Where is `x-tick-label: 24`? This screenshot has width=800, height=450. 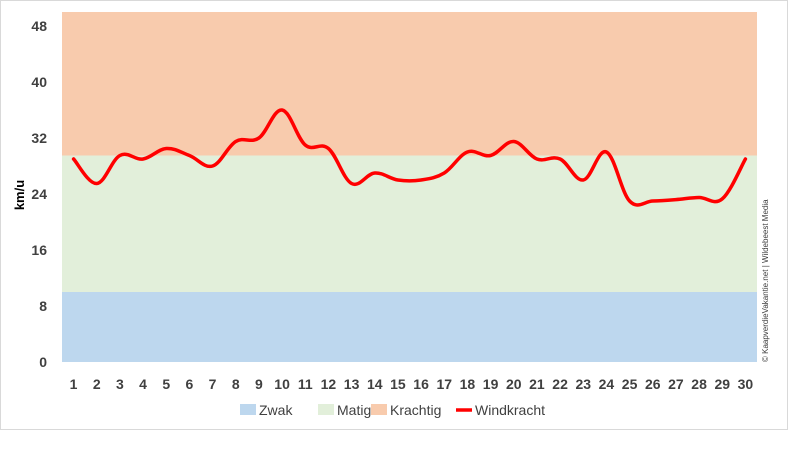 x-tick-label: 24 is located at coordinates (607, 384).